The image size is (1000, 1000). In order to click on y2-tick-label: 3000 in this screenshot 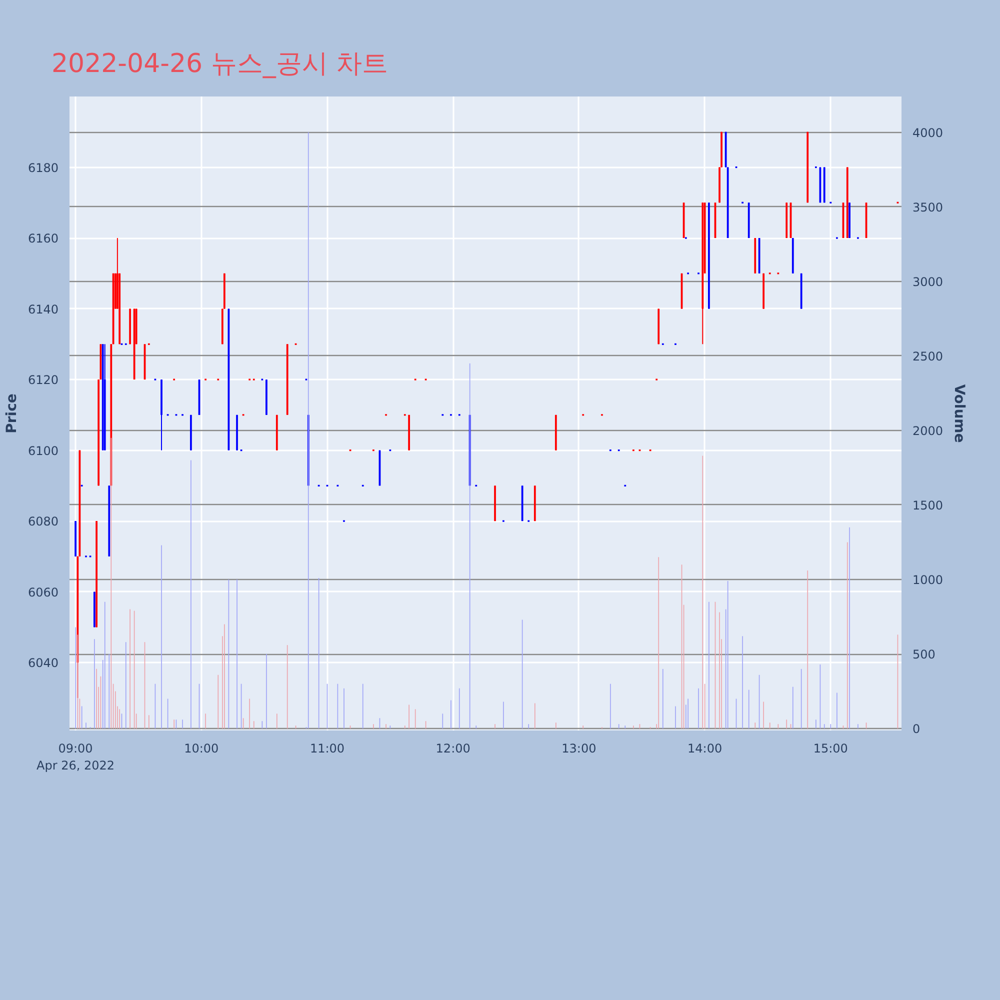, I will do `click(928, 281)`.